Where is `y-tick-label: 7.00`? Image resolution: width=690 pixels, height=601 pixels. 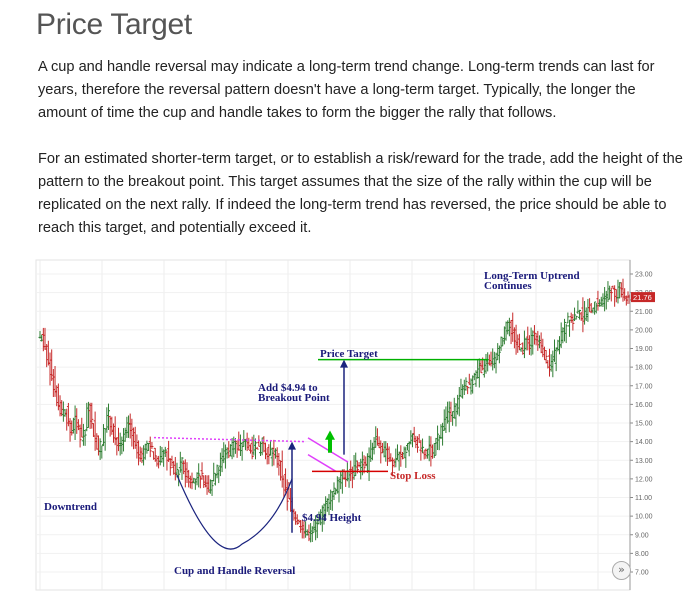
y-tick-label: 7.00 is located at coordinates (642, 573).